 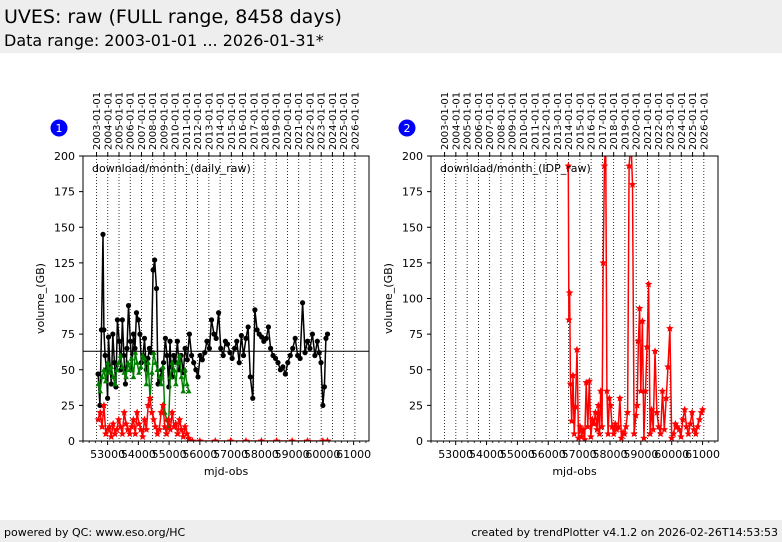 What do you see at coordinates (299, 121) in the screenshot?
I see `top-axis-date-label: 2021-01-01` at bounding box center [299, 121].